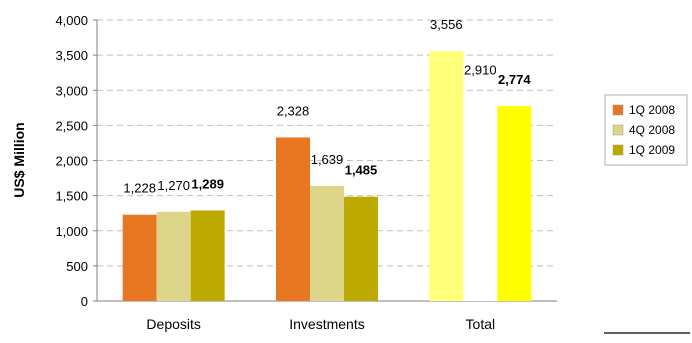 Image resolution: width=692 pixels, height=343 pixels. I want to click on y-tick-label: 1,500, so click(71, 196).